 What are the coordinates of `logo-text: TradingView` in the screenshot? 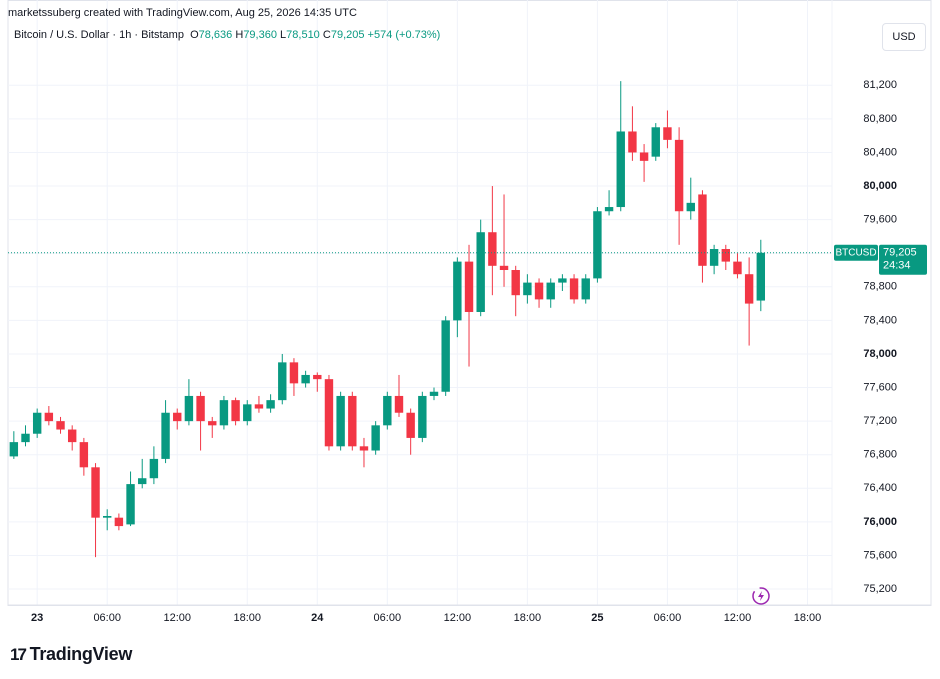 It's located at (81, 654).